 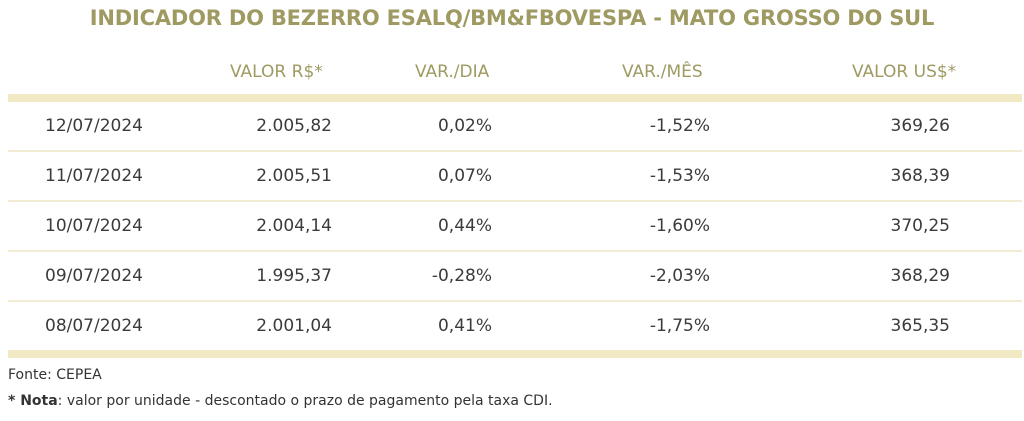 What do you see at coordinates (515, 277) in the screenshot?
I see `table-row: 09/07/2024 1.995,37 -0,28% -2,03% 368,29` at bounding box center [515, 277].